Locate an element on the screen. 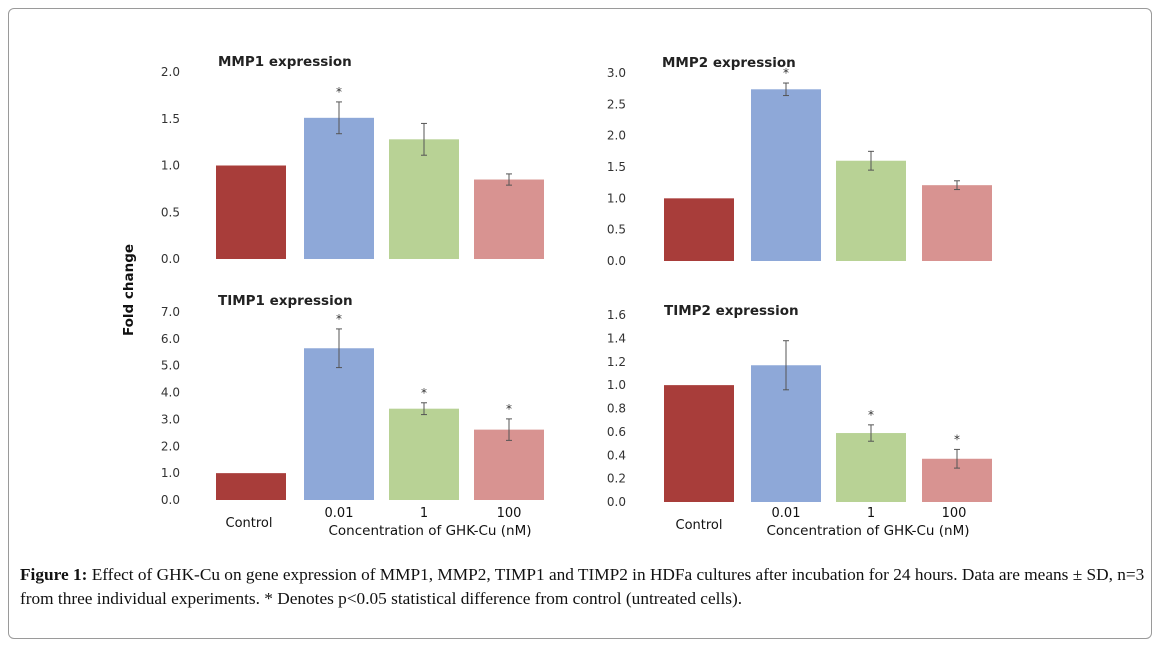 The width and height of the screenshot is (1163, 646). y-tick-label: 1.2 is located at coordinates (616, 362).